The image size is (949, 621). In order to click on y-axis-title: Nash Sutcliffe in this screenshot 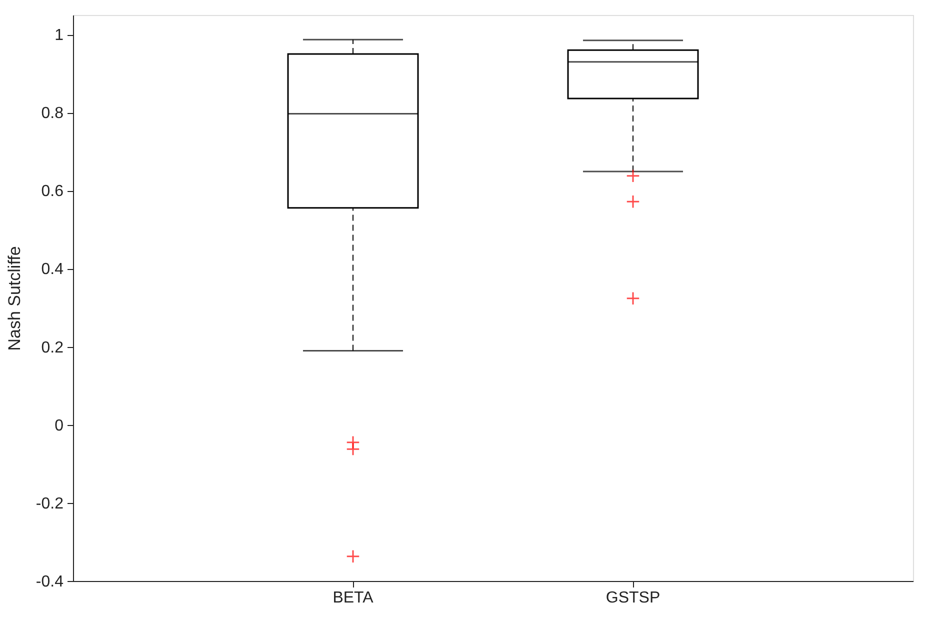, I will do `click(14, 298)`.